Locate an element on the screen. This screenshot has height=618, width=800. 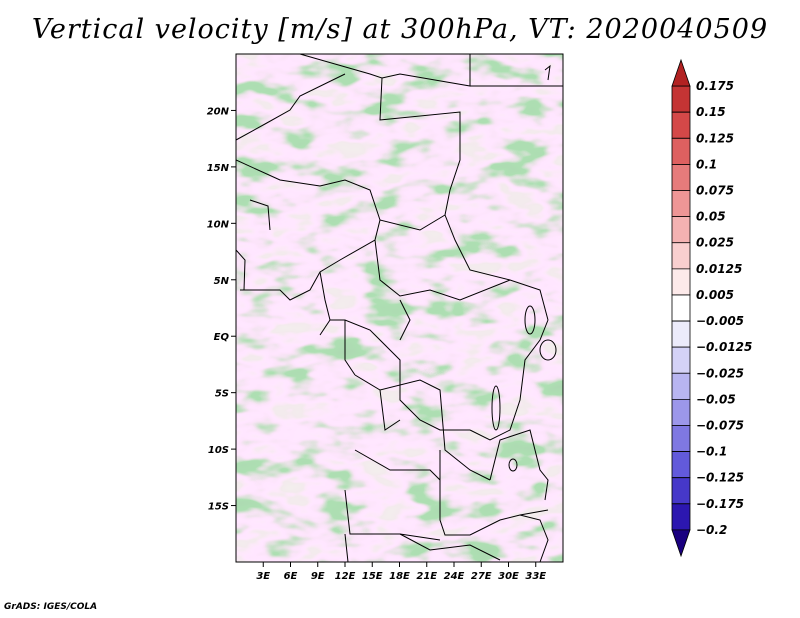
y-tick-label: 15N is located at coordinates (218, 168).